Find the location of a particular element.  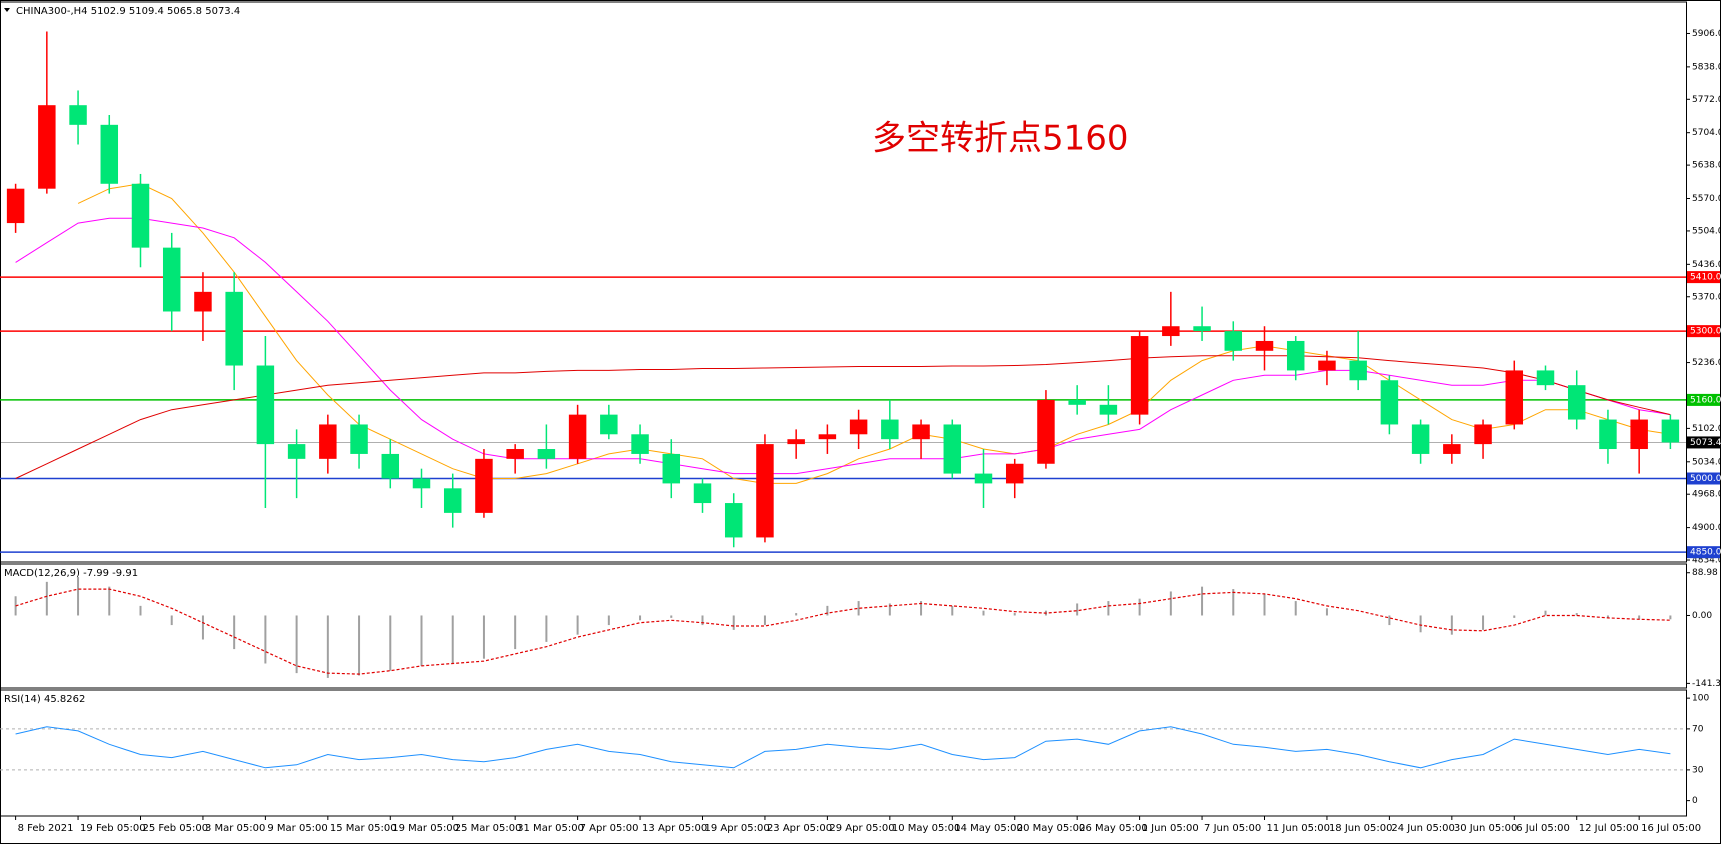

panel-title: MACD(12,26,9) -7.99 -9.91 is located at coordinates (71, 573).